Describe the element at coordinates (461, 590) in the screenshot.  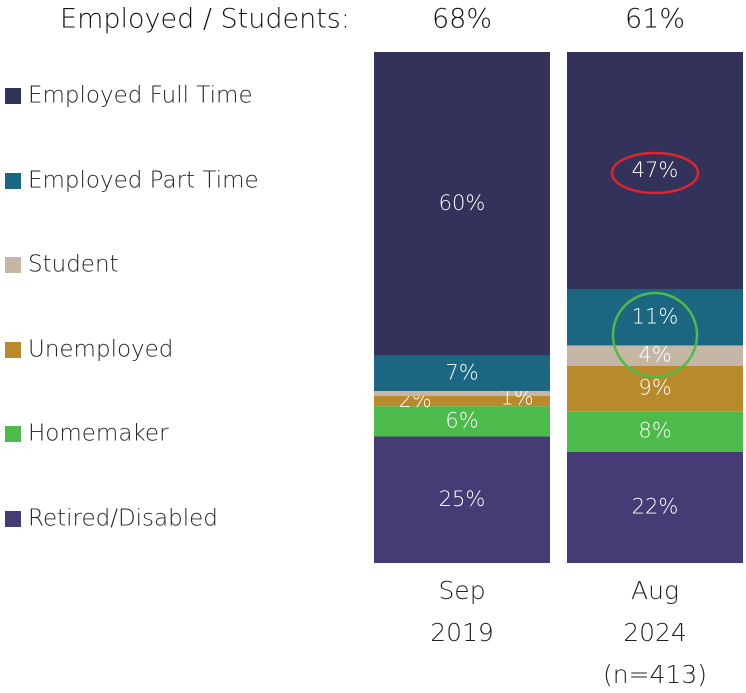
I see `x-tick-label: Sep` at that location.